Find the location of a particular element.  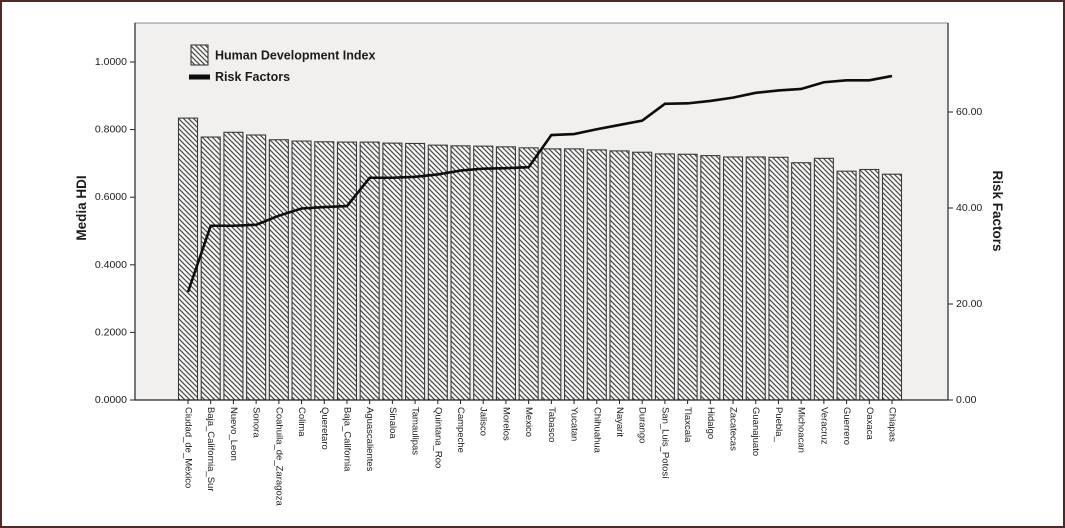

legend-risk-label: Risk Factors is located at coordinates (252, 77).